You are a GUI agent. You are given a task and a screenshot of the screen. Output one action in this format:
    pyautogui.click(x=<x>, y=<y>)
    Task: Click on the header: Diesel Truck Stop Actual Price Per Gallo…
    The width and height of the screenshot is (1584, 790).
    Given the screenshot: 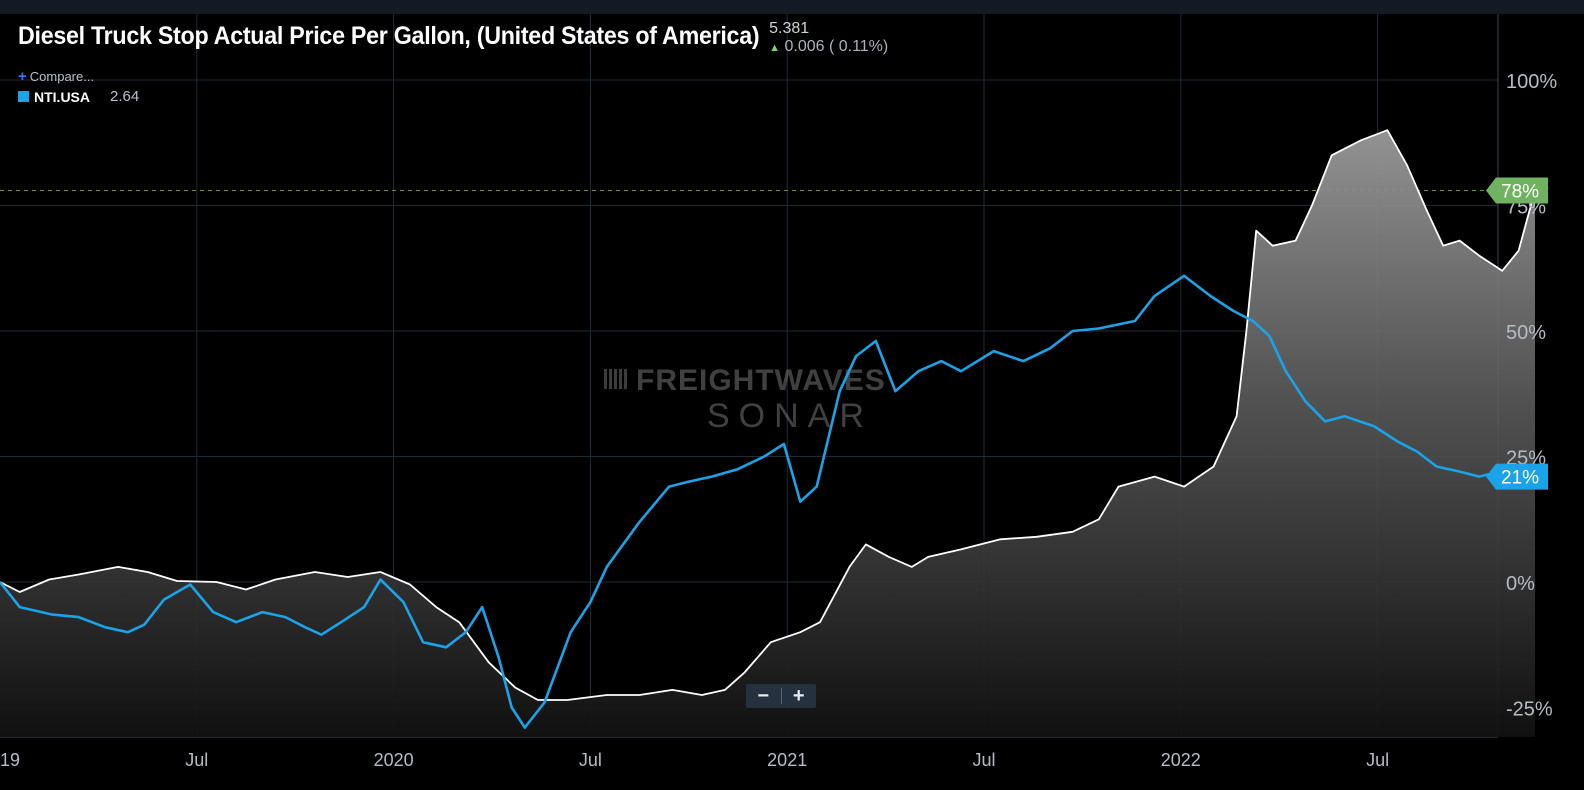 What is the action you would take?
    pyautogui.click(x=453, y=38)
    